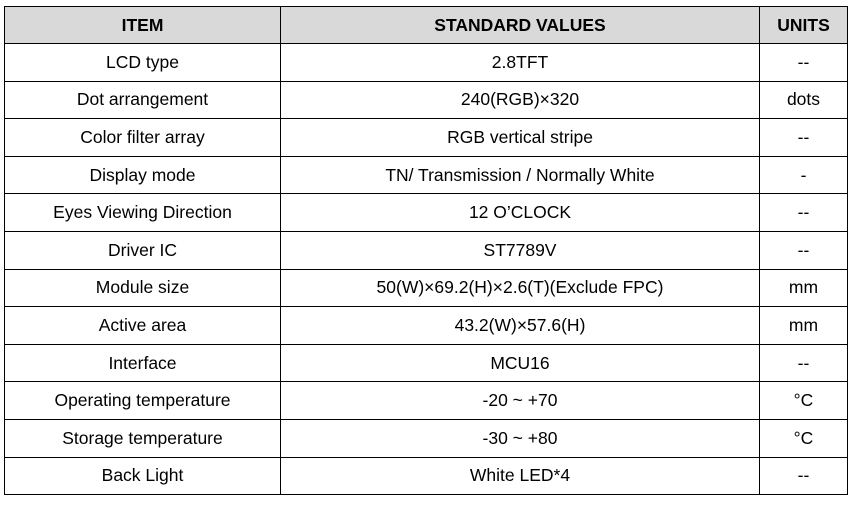  I want to click on table-row: Eyes Viewing Direction 12 O’CLOCK --, so click(426, 212).